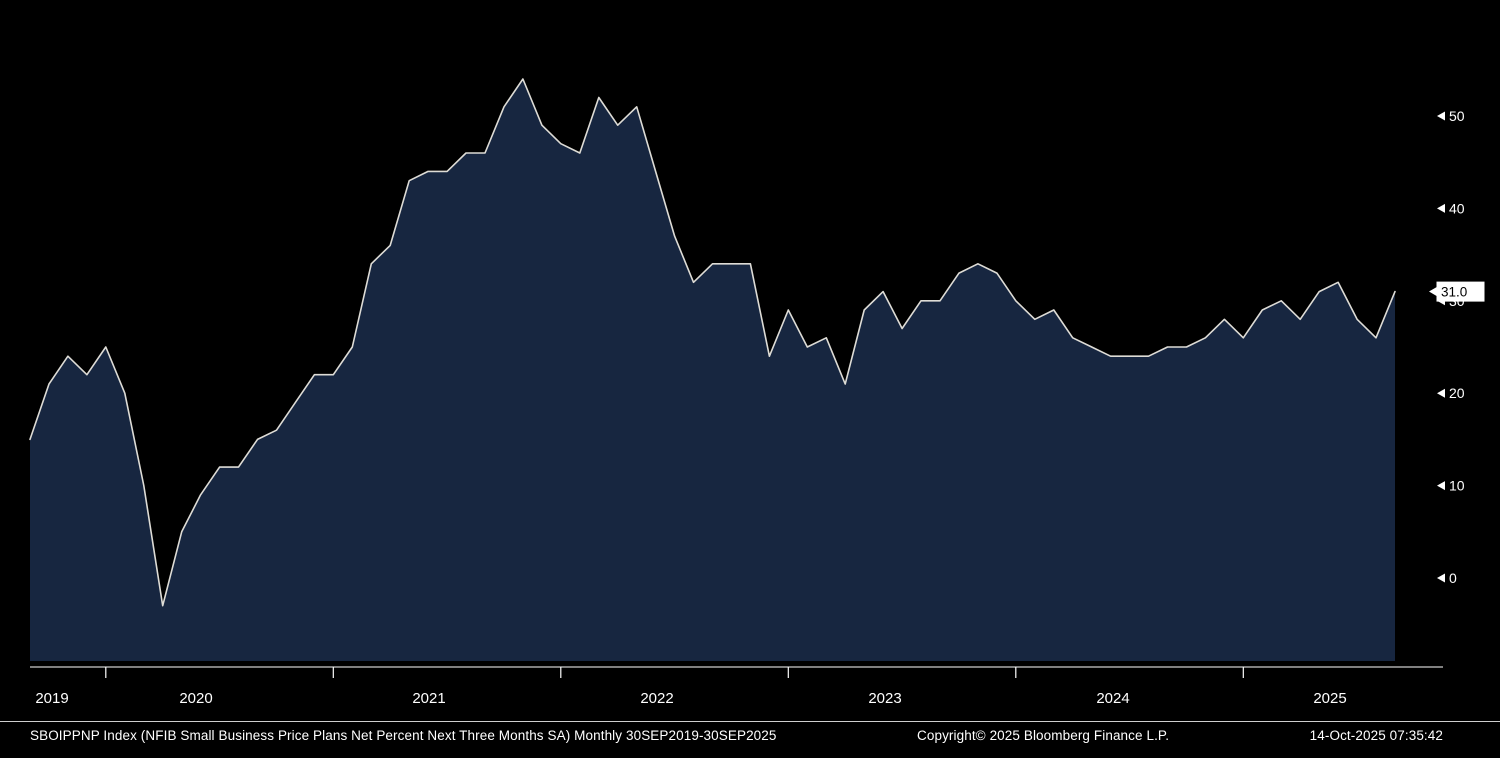 The height and width of the screenshot is (758, 1500). I want to click on last-value-label: 31.0, so click(1454, 291).